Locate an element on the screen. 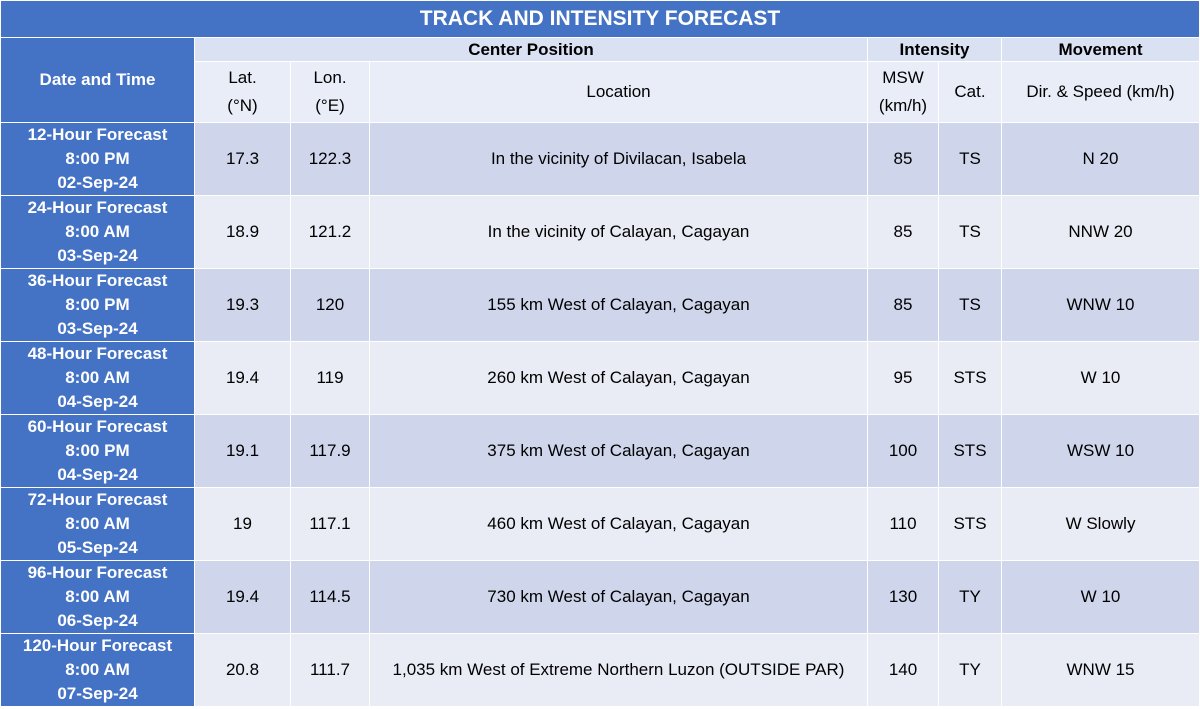 Image resolution: width=1200 pixels, height=709 pixels. row-lon: 114.5 is located at coordinates (330, 597).